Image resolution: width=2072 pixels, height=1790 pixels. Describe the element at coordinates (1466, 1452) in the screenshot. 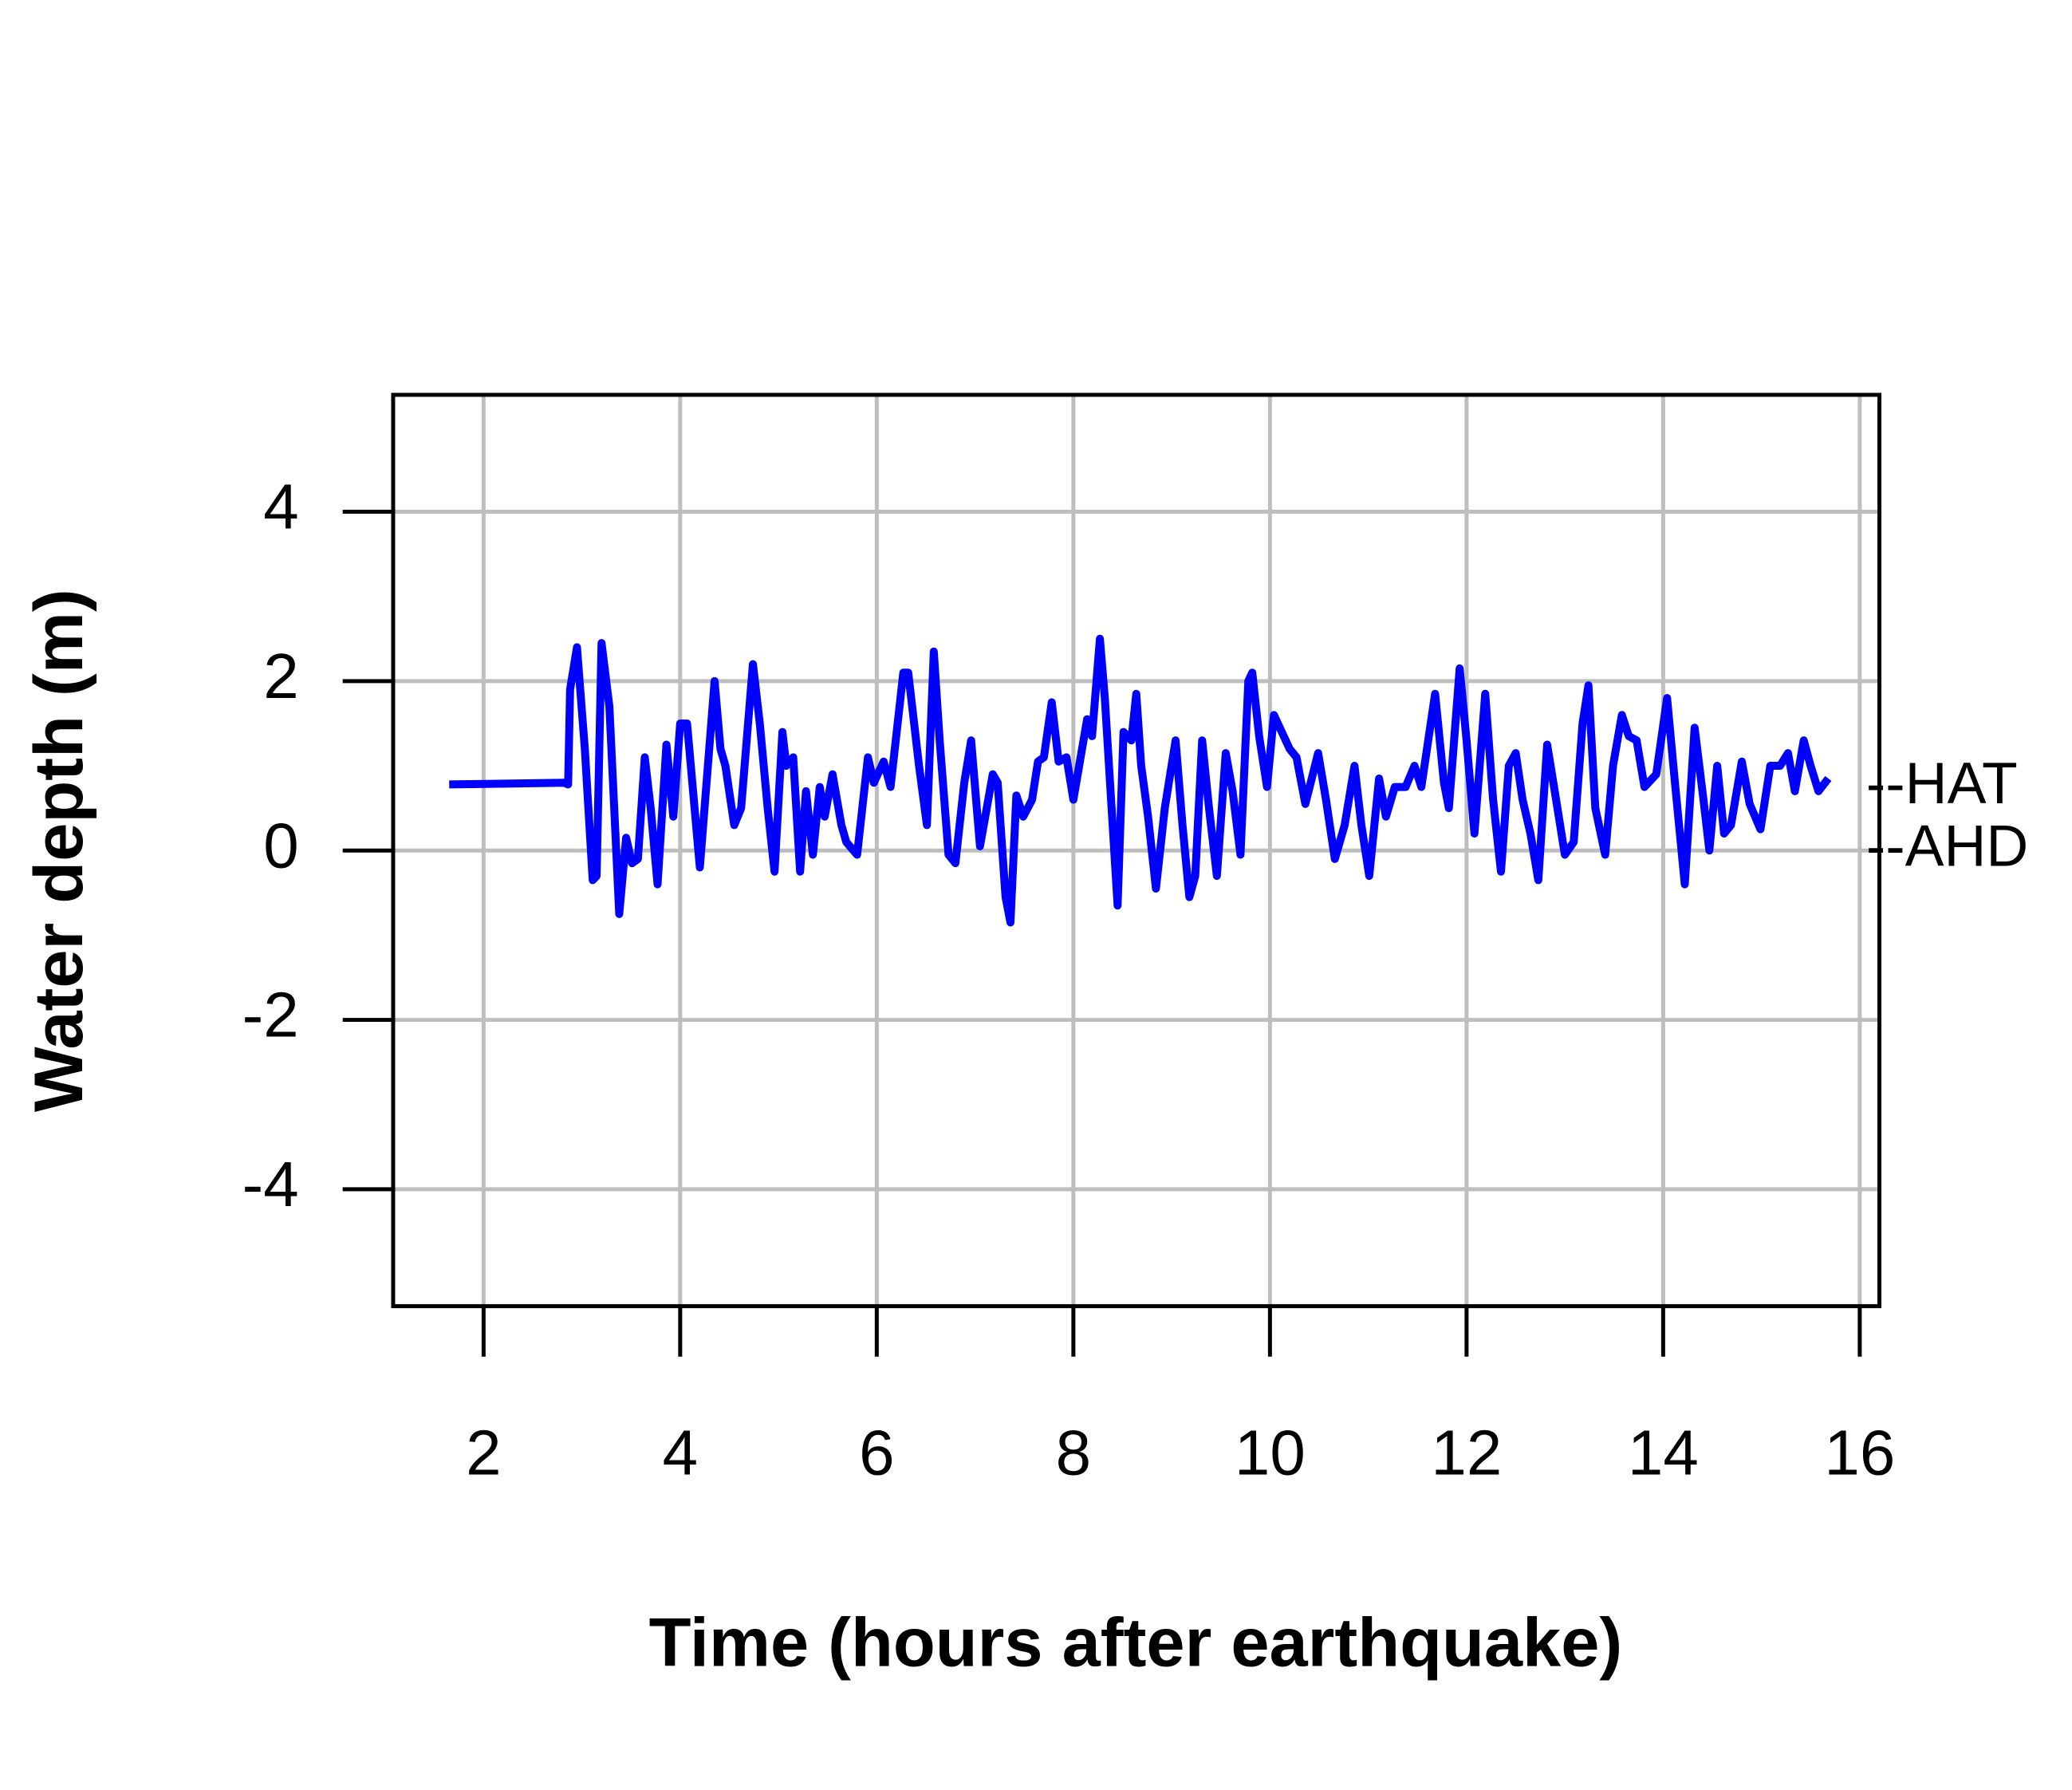

I see `x-tick-label: 12` at that location.